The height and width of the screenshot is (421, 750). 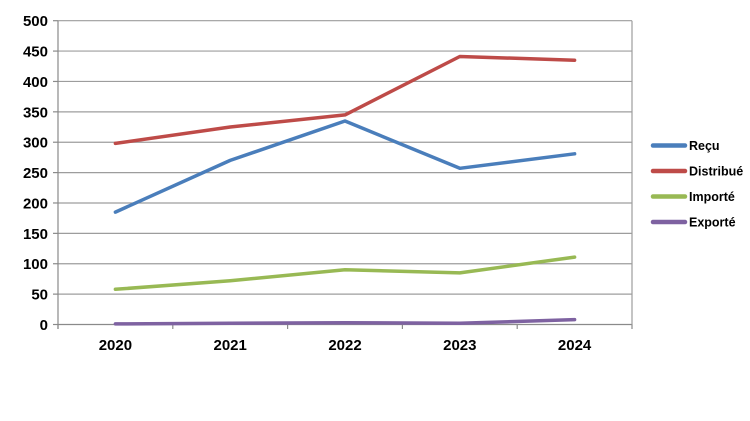 What do you see at coordinates (35, 173) in the screenshot?
I see `y-axis-tick-label: 250` at bounding box center [35, 173].